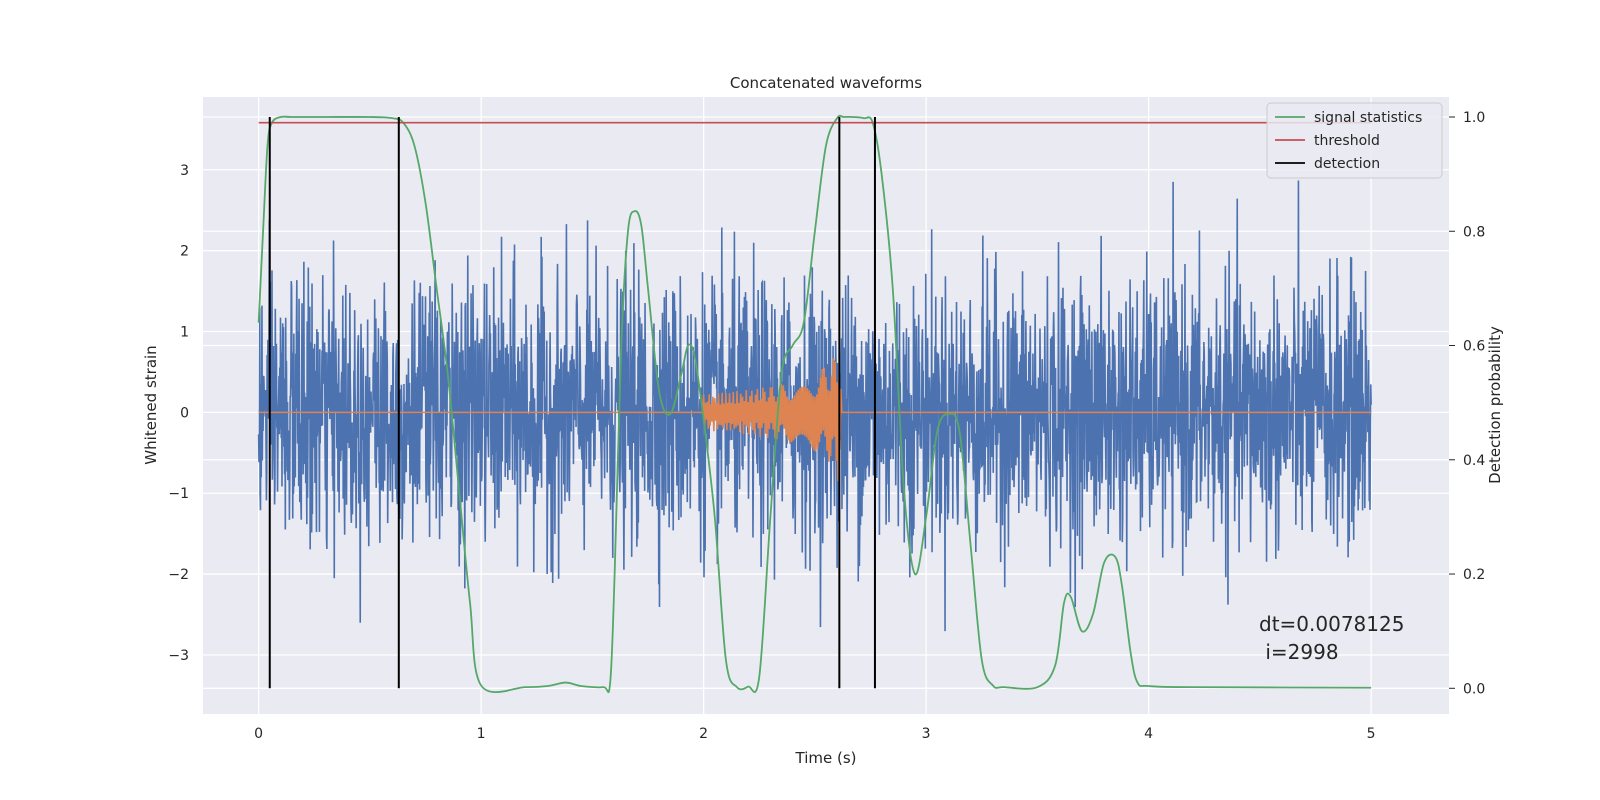  What do you see at coordinates (1331, 624) in the screenshot?
I see `annotation-dt: dt=0.0078125` at bounding box center [1331, 624].